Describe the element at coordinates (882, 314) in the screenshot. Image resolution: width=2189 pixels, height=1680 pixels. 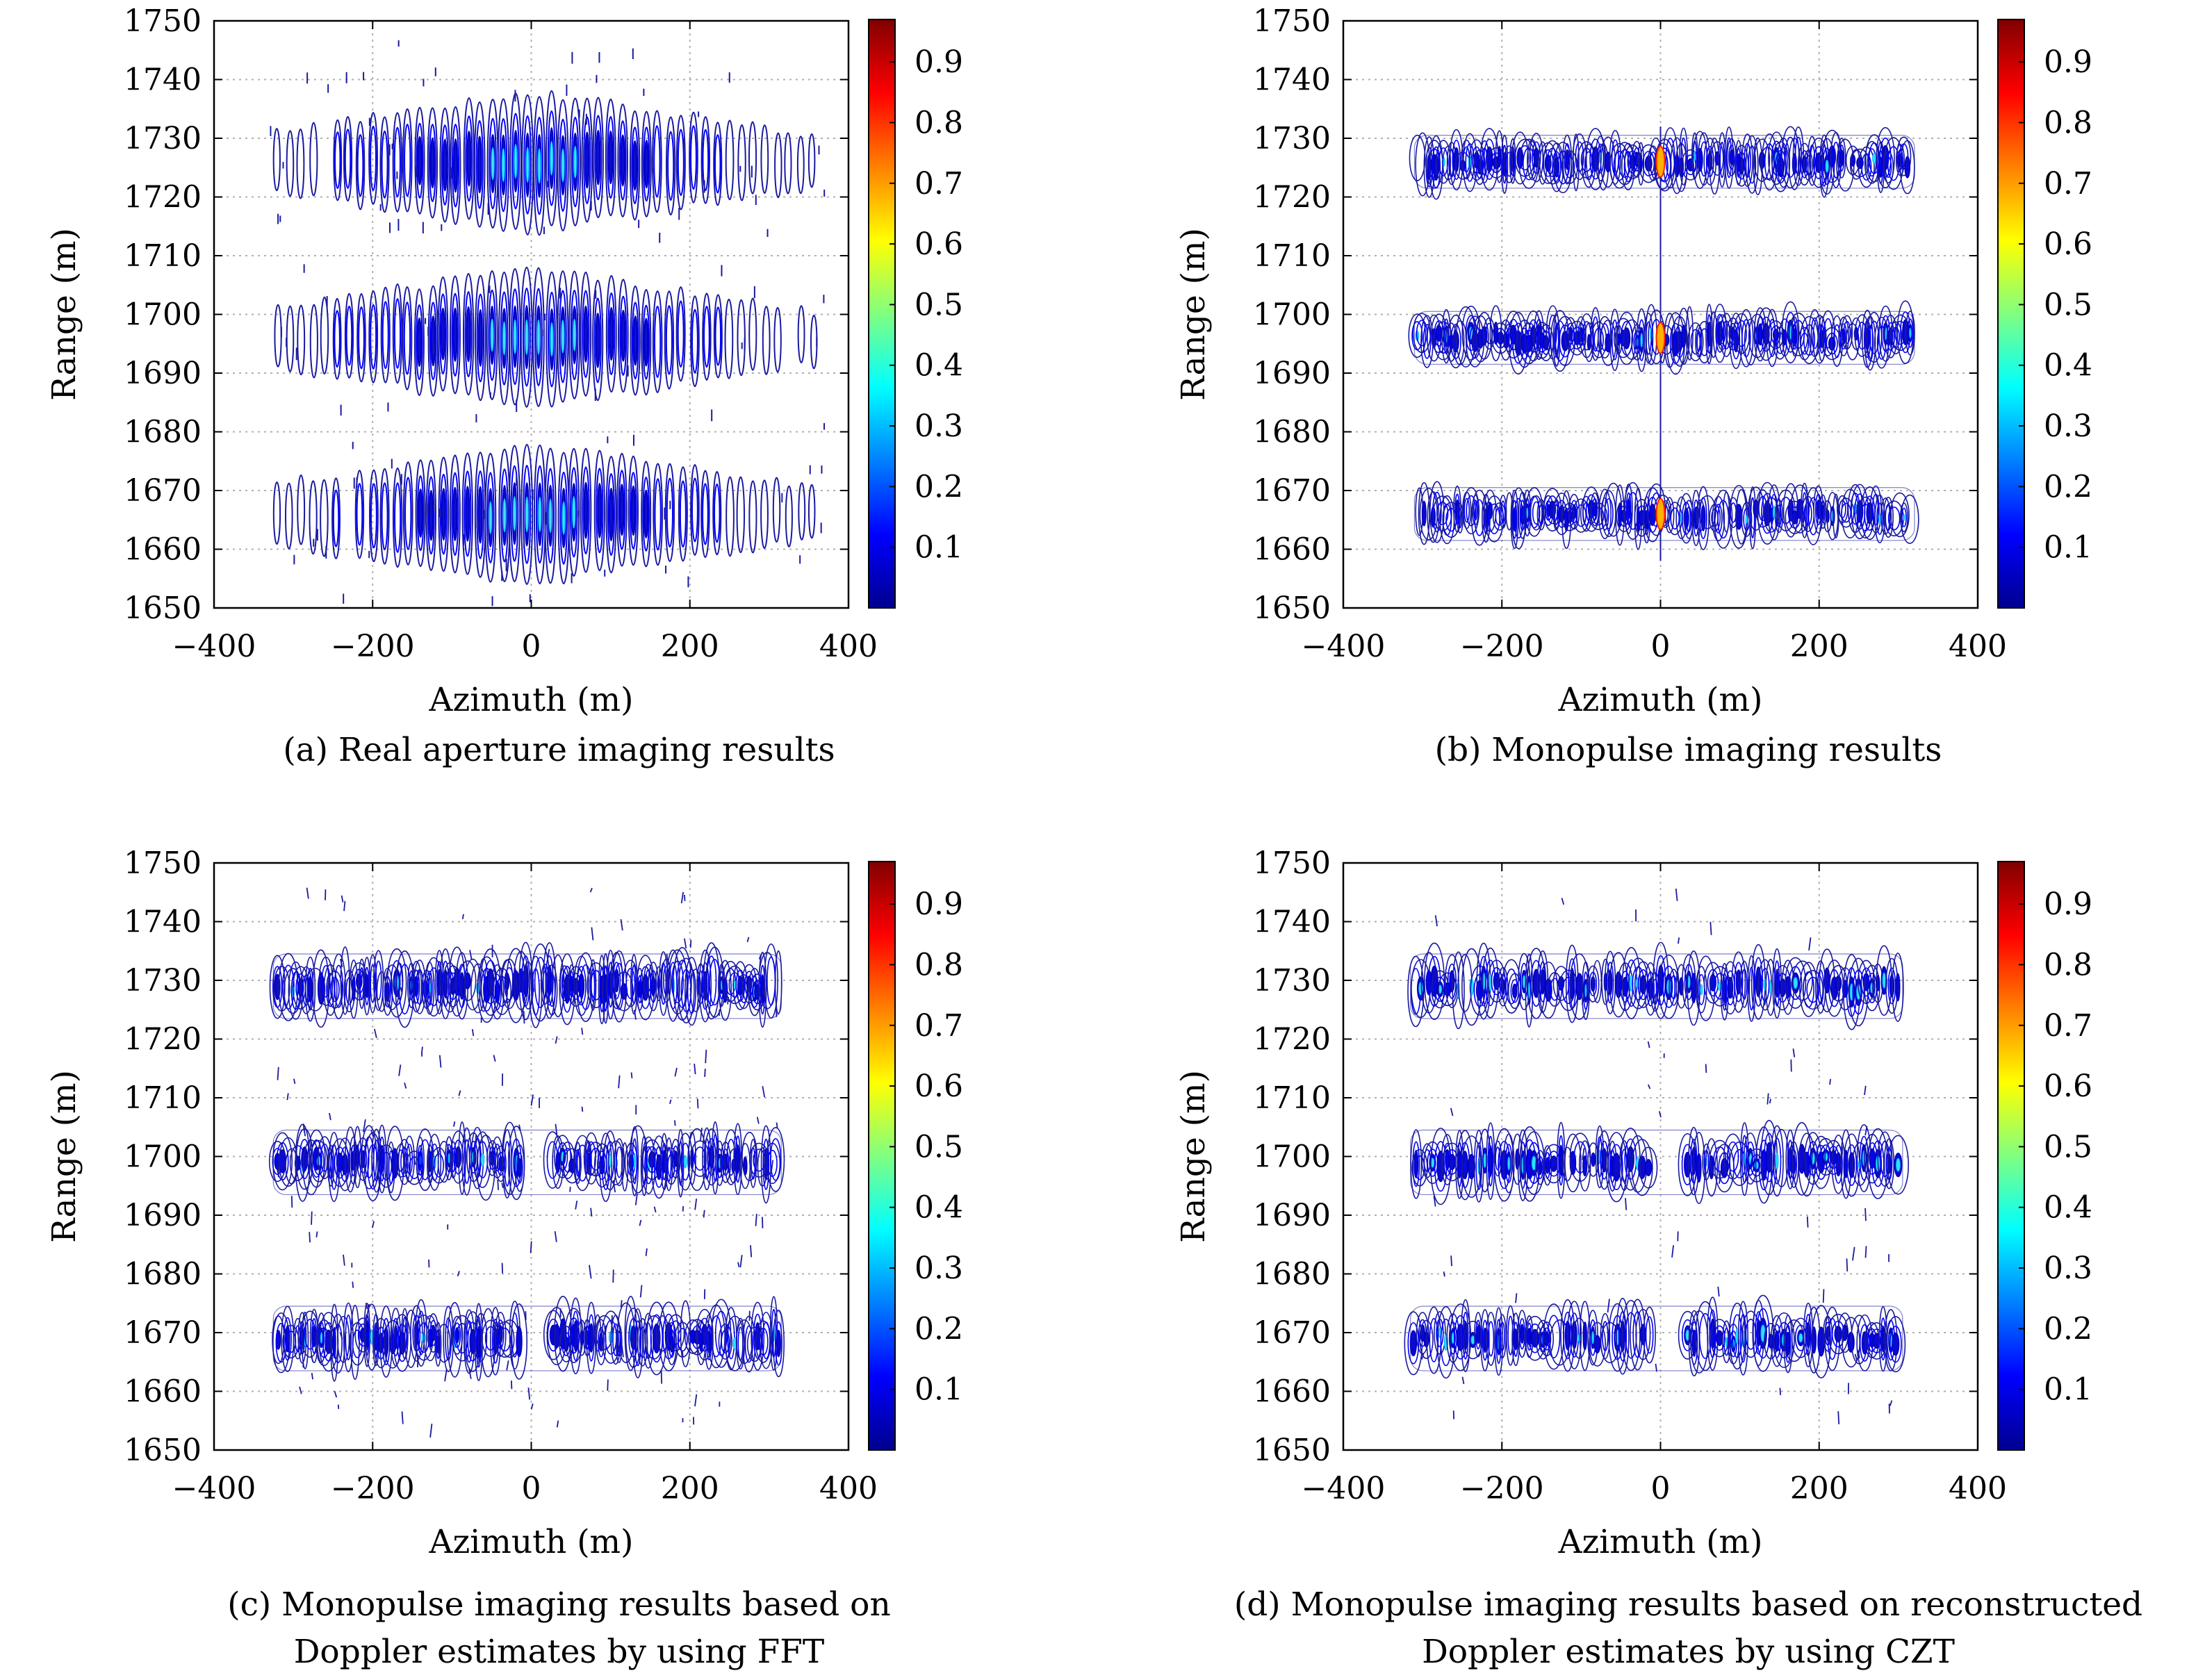
I see `colorbar-gradient` at that location.